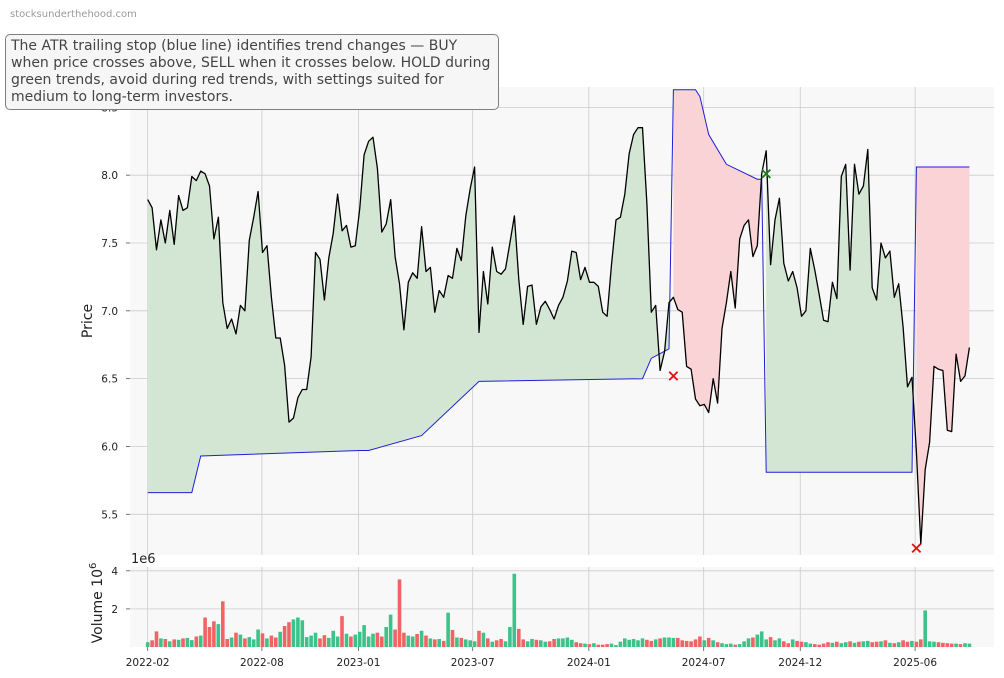 This screenshot has width=1004, height=678. What do you see at coordinates (109, 380) in the screenshot?
I see `price-y-tick-label: 6.5` at bounding box center [109, 380].